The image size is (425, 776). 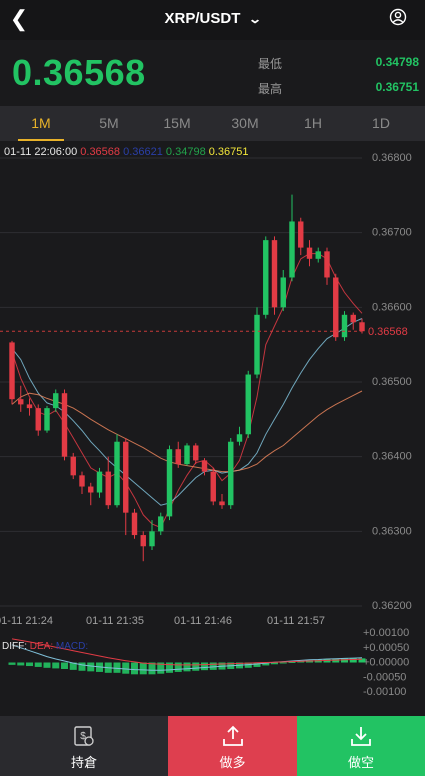 I want to click on y-tick-label: 0.36300, so click(x=392, y=531).